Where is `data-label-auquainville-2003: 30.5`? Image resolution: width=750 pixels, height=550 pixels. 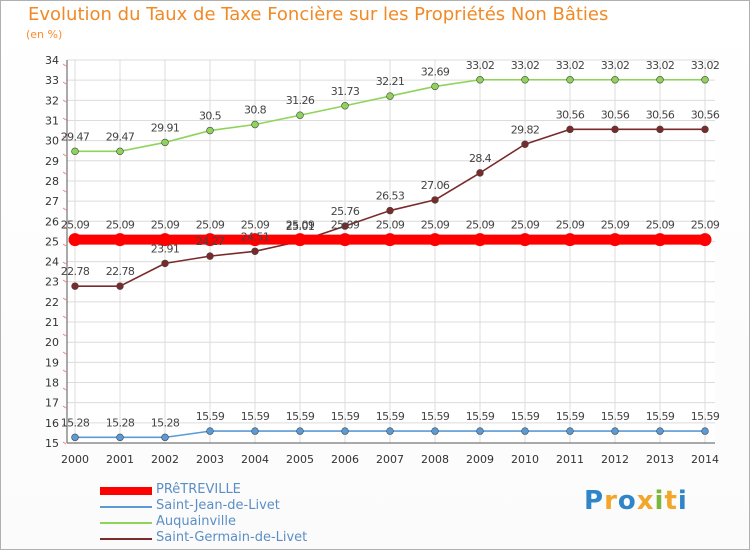
data-label-auquainville-2003: 30.5 is located at coordinates (210, 116).